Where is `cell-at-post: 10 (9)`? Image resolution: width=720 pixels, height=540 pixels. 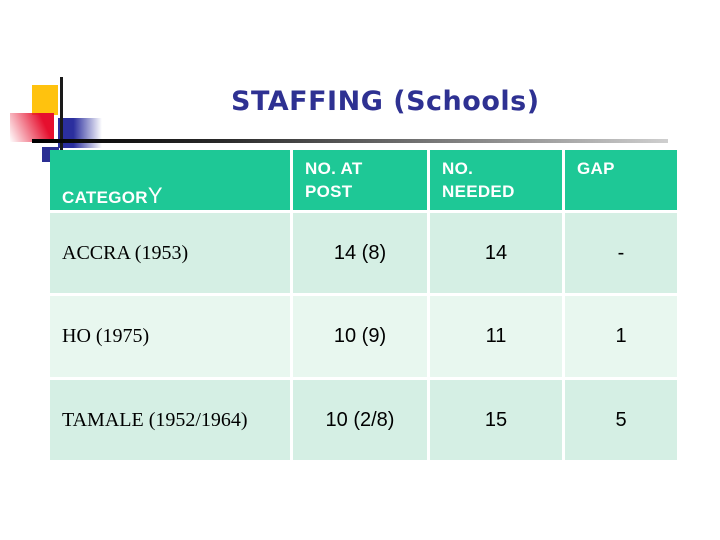 cell-at-post: 10 (9) is located at coordinates (360, 336).